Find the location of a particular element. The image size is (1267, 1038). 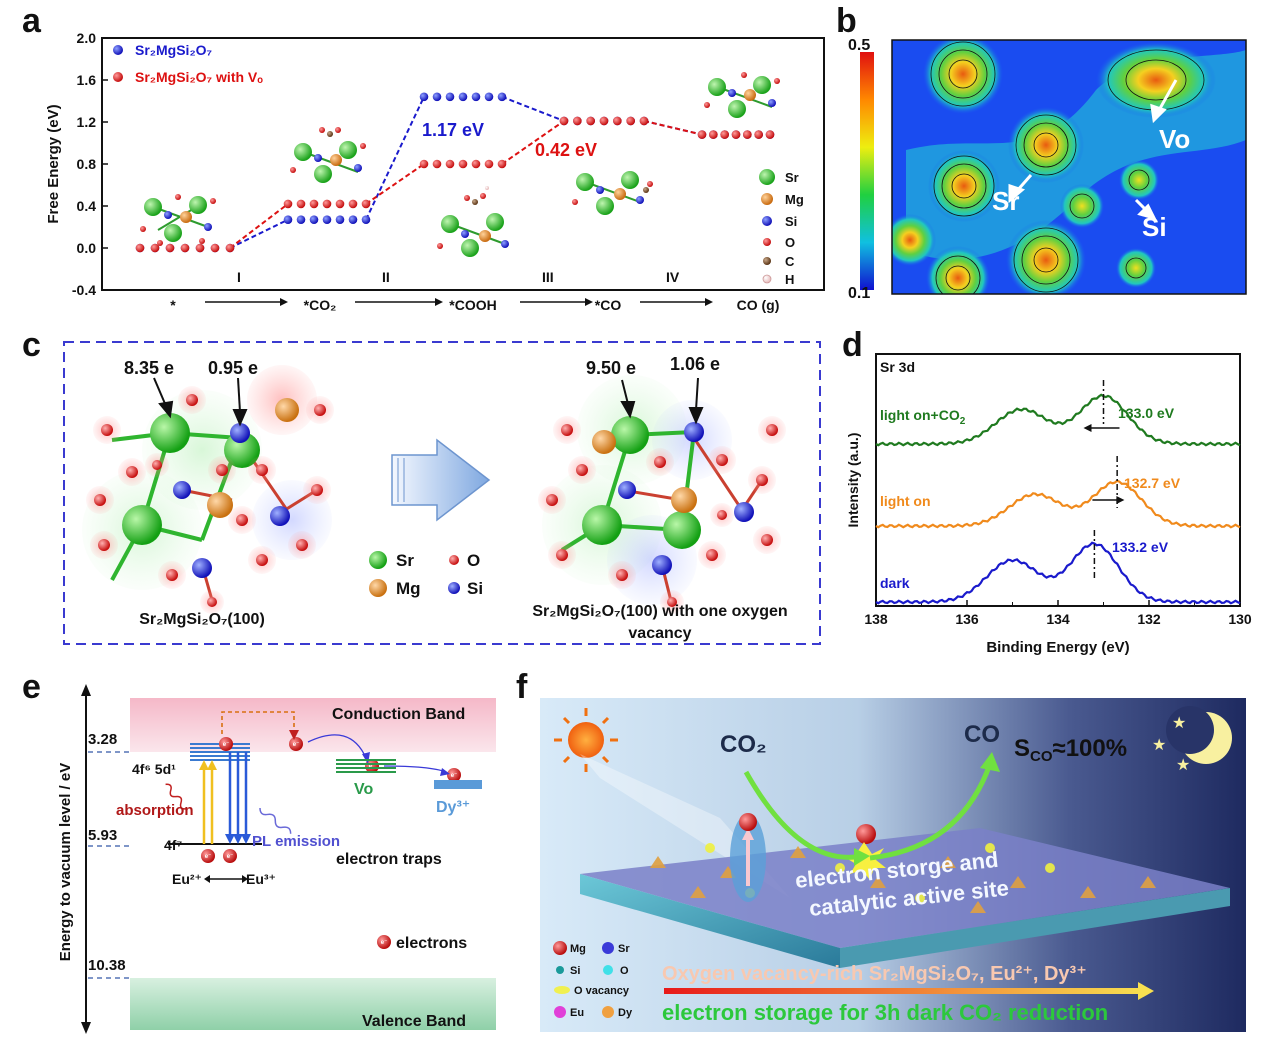

electron-rising is located at coordinates (748, 822).